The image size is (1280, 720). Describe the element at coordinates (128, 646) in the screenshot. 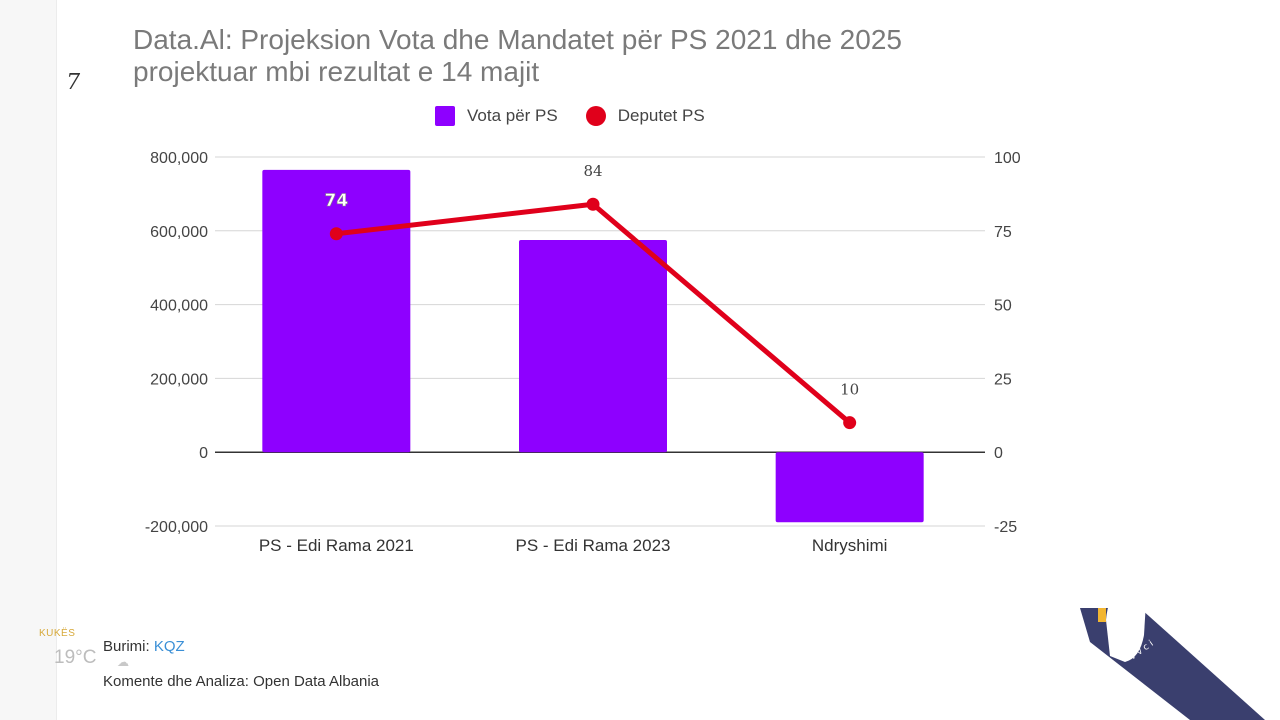

I see `source-prefix: Burimi:` at that location.